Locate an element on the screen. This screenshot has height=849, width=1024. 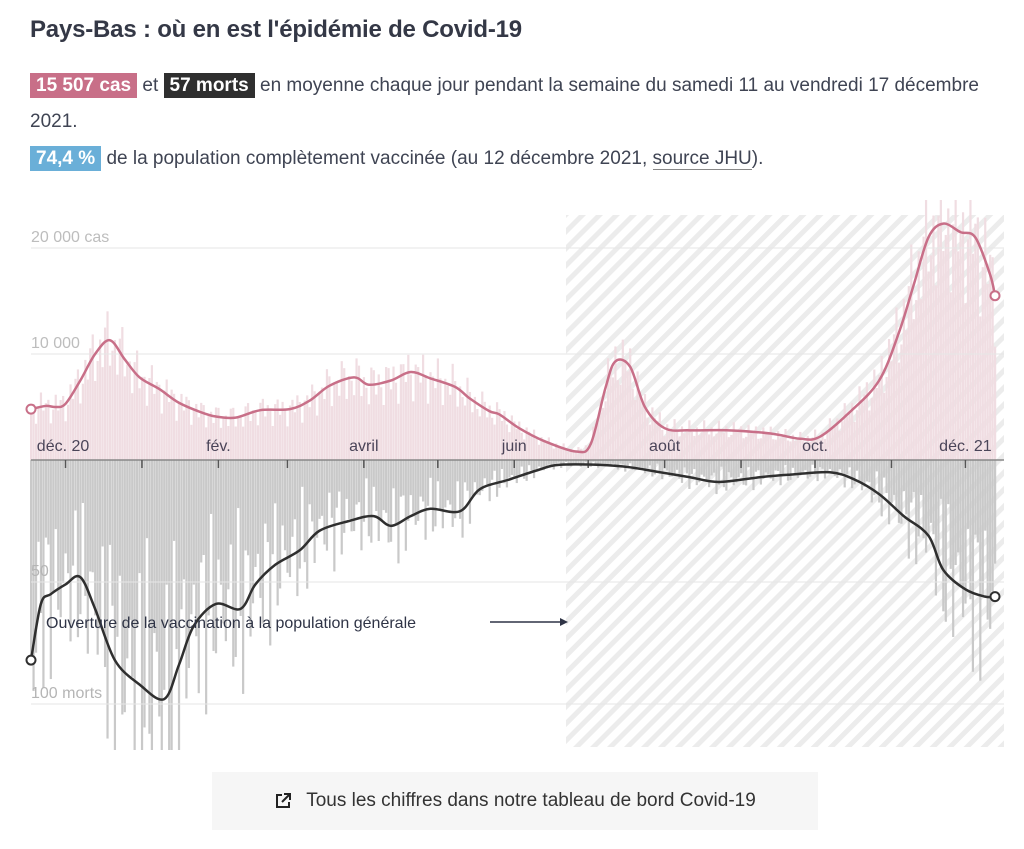
external-link-icon is located at coordinates (284, 800).